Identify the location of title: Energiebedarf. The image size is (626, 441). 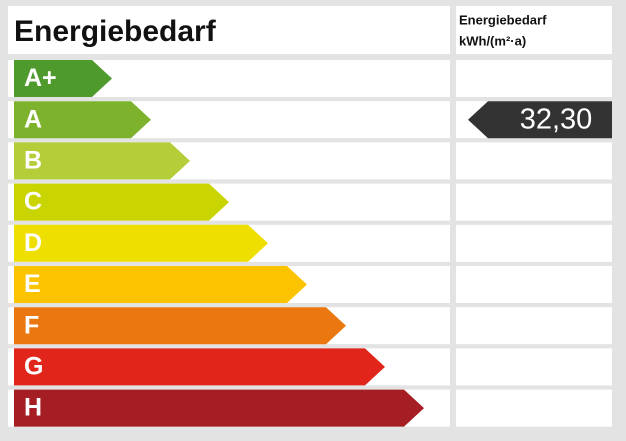
(115, 31).